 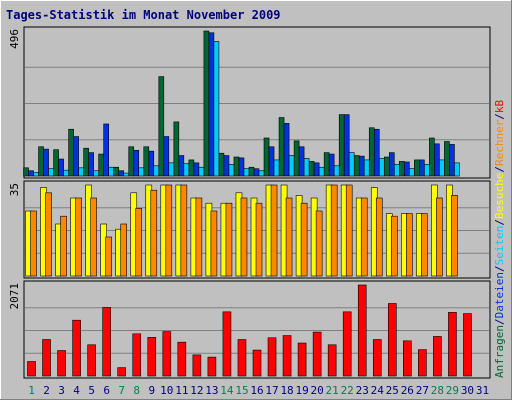 What do you see at coordinates (422, 390) in the screenshot?
I see `day-label-27: 27` at bounding box center [422, 390].